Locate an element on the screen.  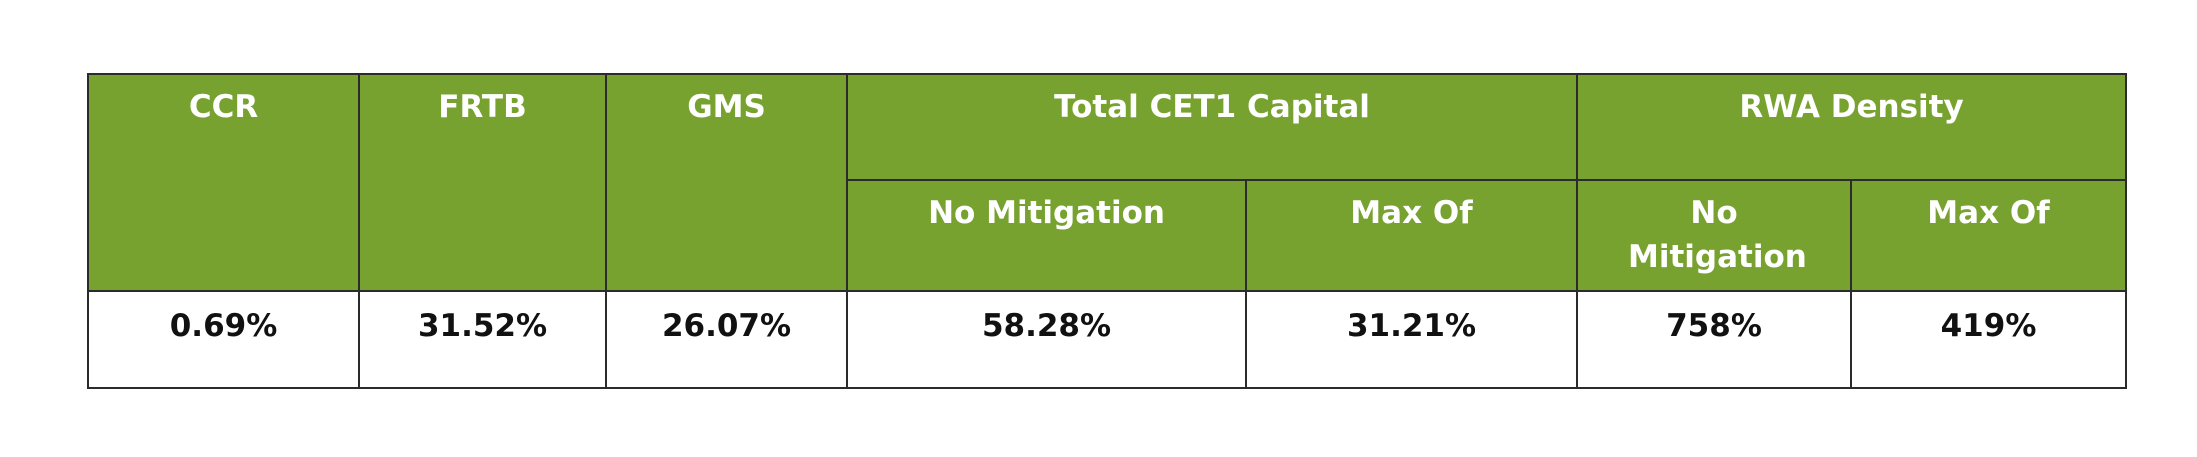
cell: 58.28% is located at coordinates (1046, 339).